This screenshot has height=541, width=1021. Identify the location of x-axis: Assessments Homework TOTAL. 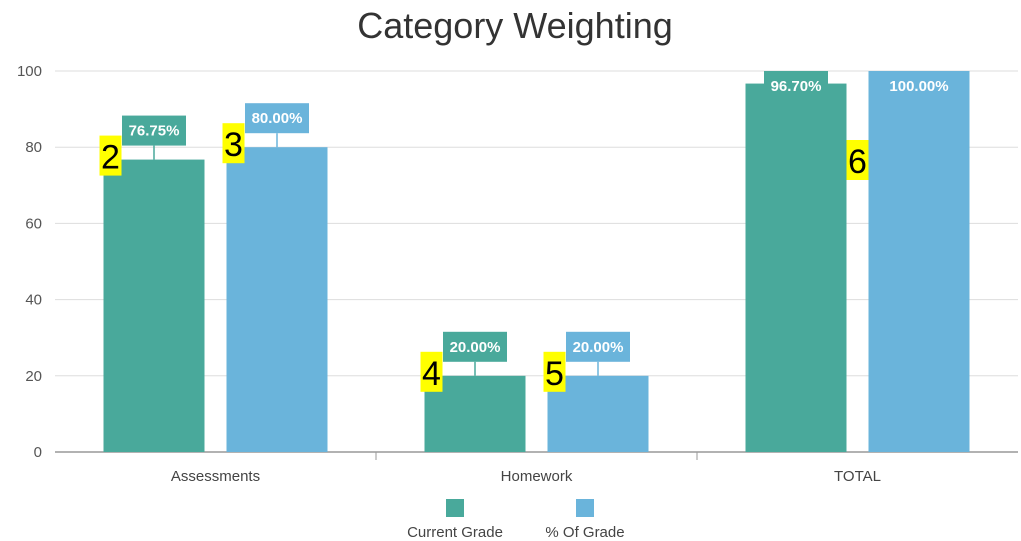
(526, 468).